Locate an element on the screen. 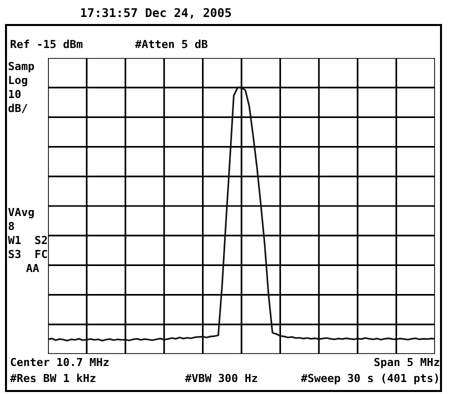 The image size is (450, 394). text: Center 10.7 MHz is located at coordinates (60, 362).